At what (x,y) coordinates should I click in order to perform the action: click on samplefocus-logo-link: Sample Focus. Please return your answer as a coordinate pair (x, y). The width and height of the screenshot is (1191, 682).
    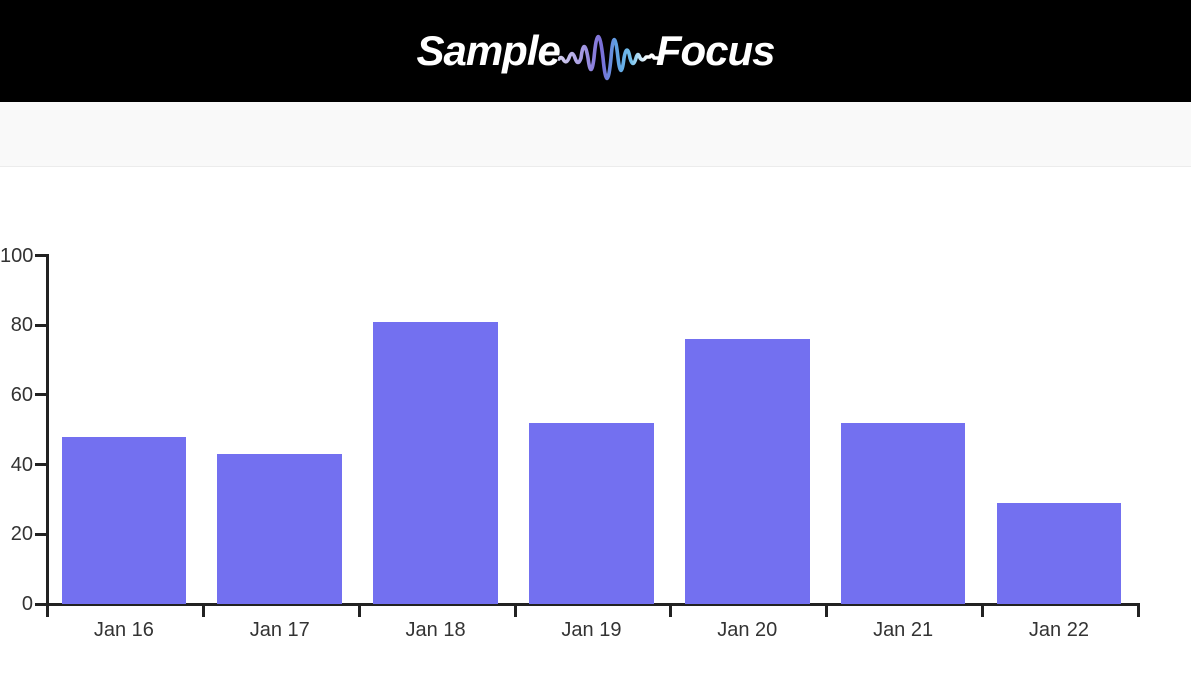
    Looking at the image, I should click on (596, 51).